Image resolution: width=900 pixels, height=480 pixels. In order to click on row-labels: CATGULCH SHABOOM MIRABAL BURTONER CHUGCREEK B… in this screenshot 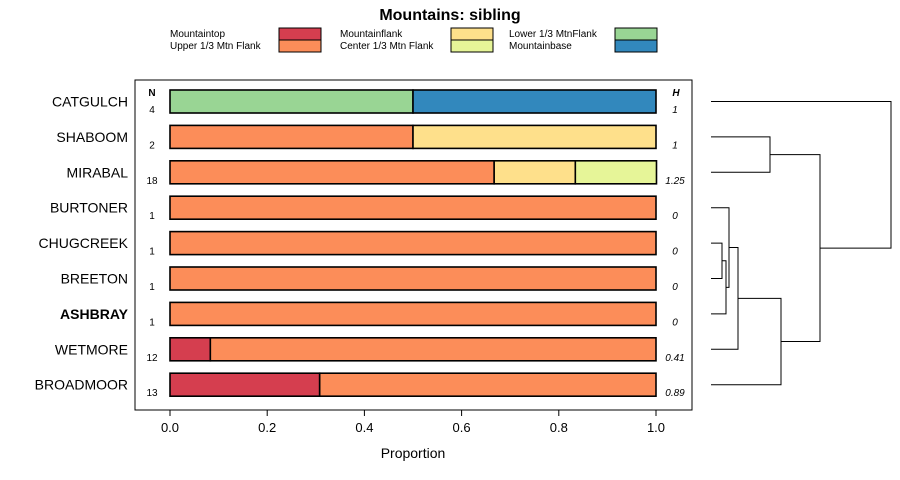, I will do `click(82, 243)`.